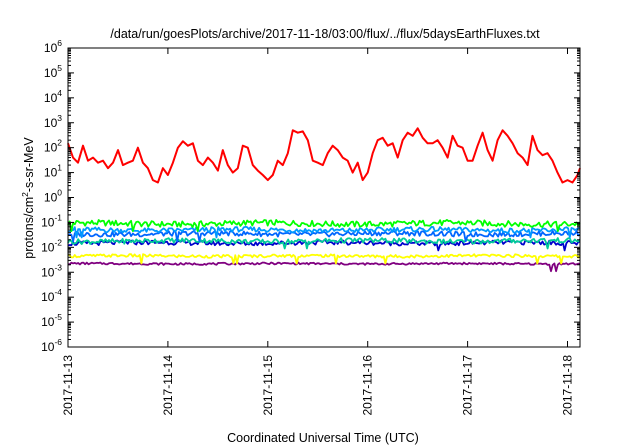 Image resolution: width=640 pixels, height=448 pixels. I want to click on y-tick-label: 10⁻⁴, so click(51, 295).